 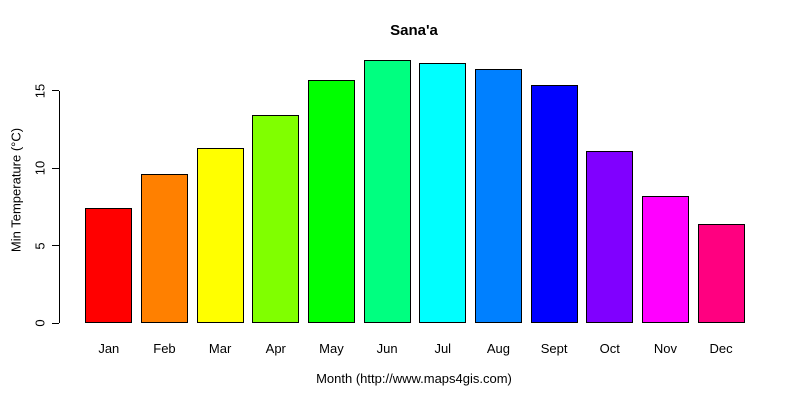 I want to click on y-axis-line, so click(x=59, y=206).